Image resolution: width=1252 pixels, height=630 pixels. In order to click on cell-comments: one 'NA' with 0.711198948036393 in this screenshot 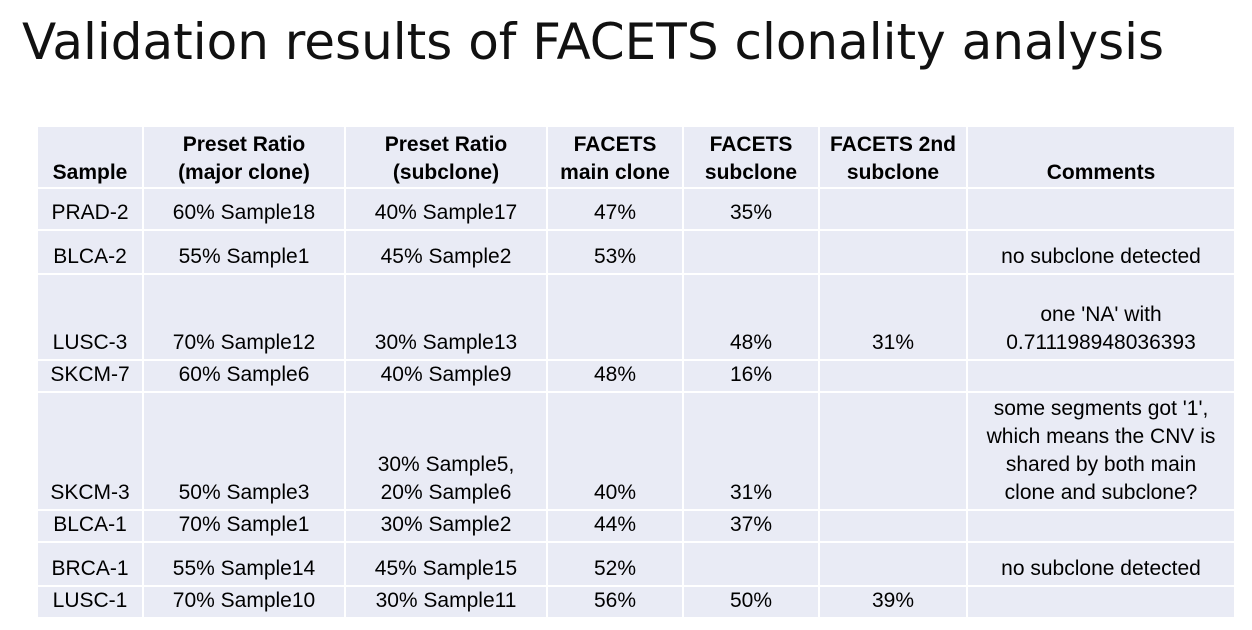, I will do `click(1101, 317)`.